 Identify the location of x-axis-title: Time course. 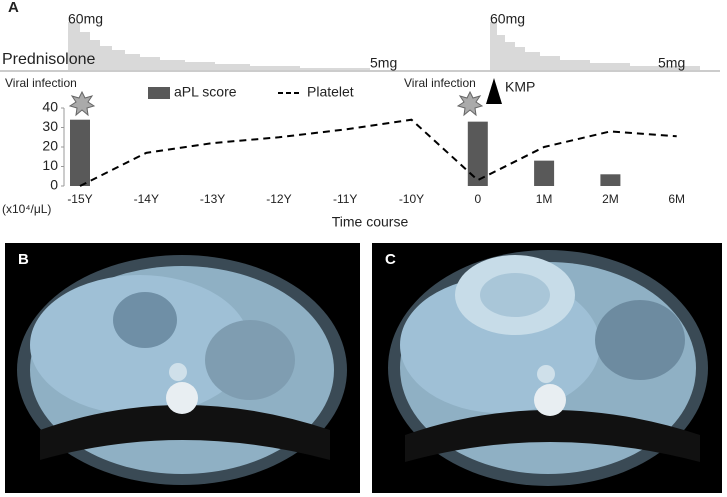
(370, 222).